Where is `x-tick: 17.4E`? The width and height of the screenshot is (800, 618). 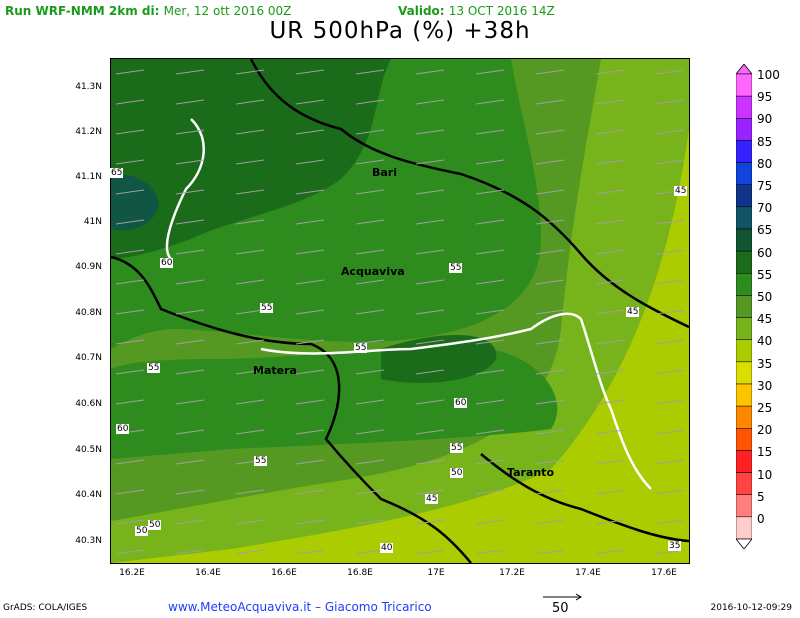
x-tick: 17.4E is located at coordinates (588, 573).